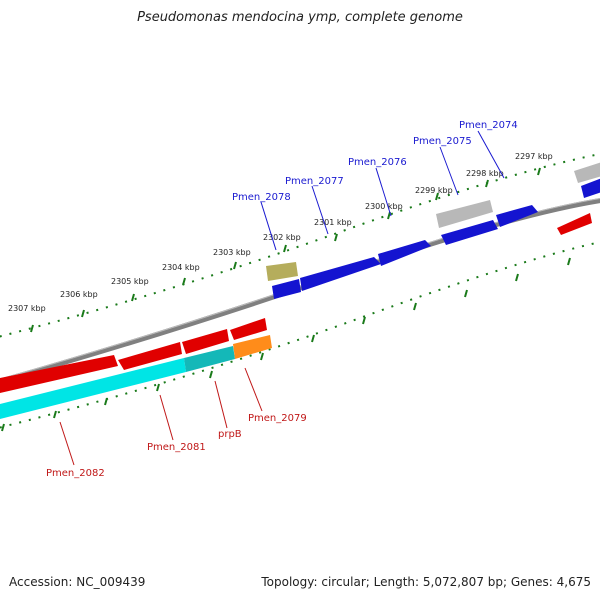  I want to click on kbp-label: 2306 kbp, so click(79, 294).